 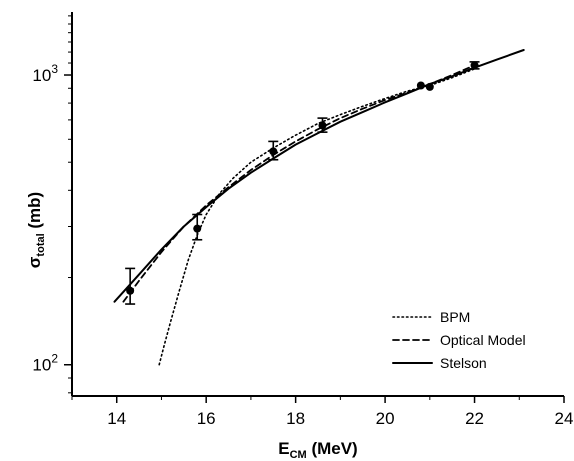 I want to click on legend: BPM Optical Model Stelson, so click(x=459, y=340).